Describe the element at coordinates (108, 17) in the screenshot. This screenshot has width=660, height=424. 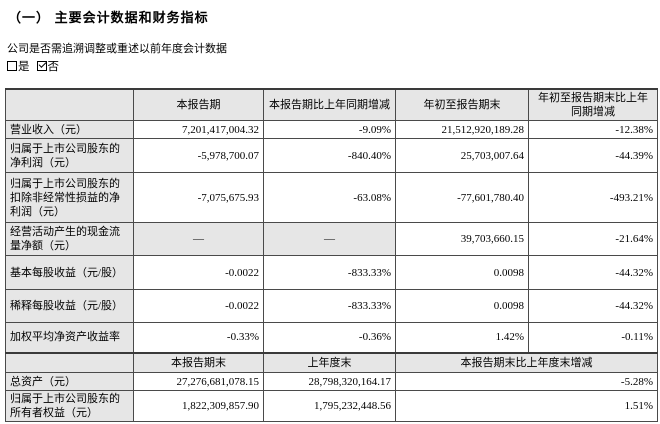
I see `section-title: （一） 主要会计数据和财务指标` at that location.